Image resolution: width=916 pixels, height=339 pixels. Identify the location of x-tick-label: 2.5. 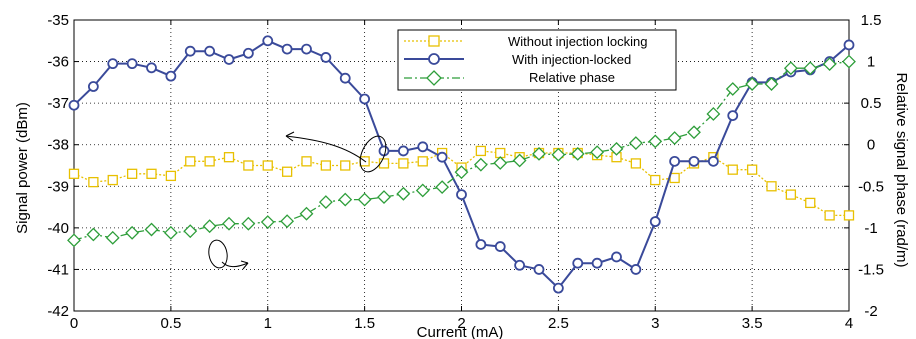
(558, 323).